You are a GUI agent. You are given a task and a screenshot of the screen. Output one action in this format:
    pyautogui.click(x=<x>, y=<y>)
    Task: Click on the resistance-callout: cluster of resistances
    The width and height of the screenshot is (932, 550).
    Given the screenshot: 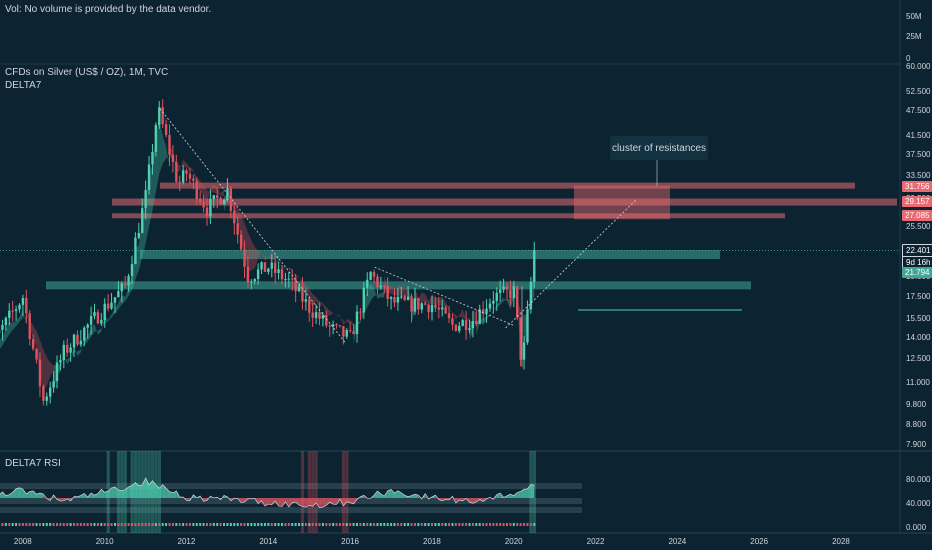 What is the action you would take?
    pyautogui.click(x=659, y=148)
    